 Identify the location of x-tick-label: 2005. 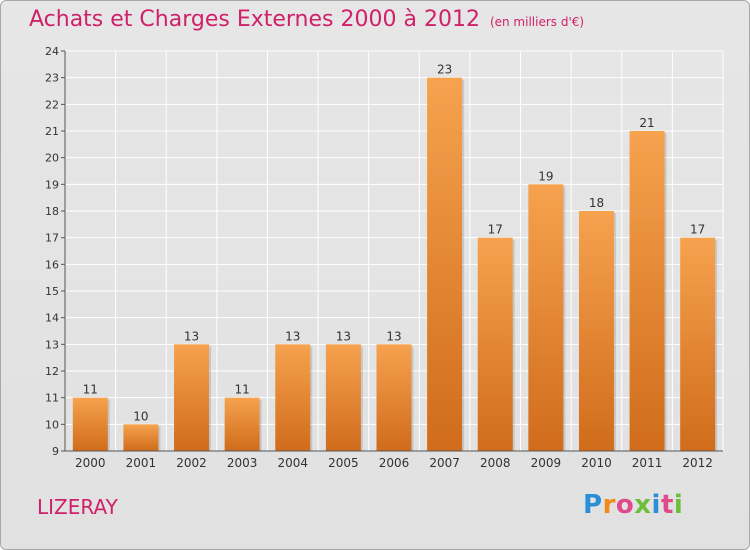
(343, 463).